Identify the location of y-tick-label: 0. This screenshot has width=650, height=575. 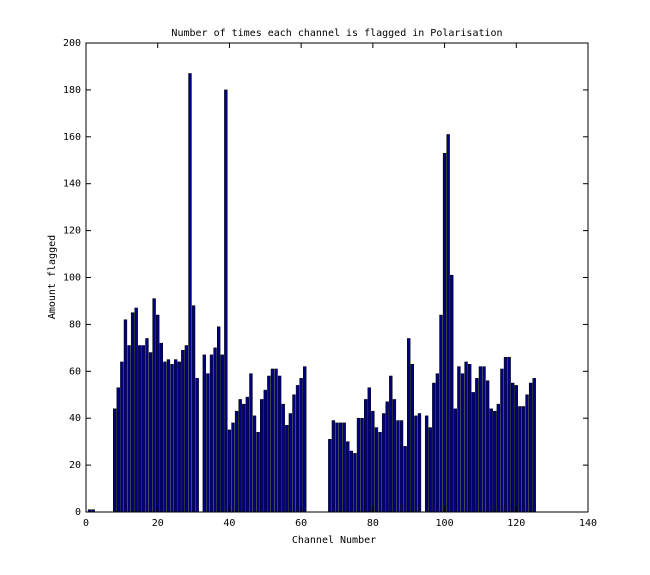
(78, 512).